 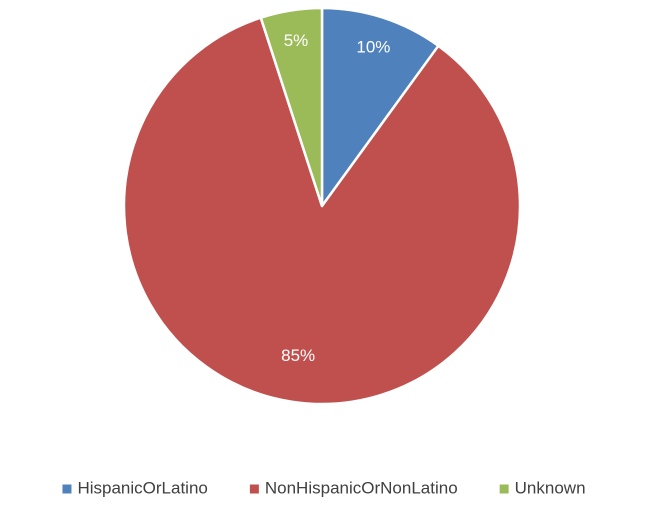 I want to click on data-labels: 10% 85% 5%, so click(x=335, y=198).